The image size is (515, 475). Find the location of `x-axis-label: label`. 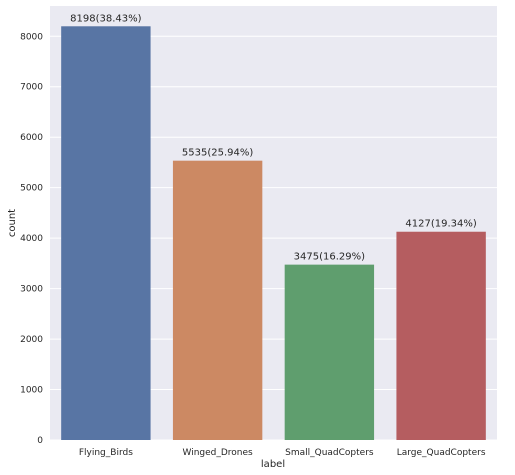

x-axis-label: label is located at coordinates (273, 464).